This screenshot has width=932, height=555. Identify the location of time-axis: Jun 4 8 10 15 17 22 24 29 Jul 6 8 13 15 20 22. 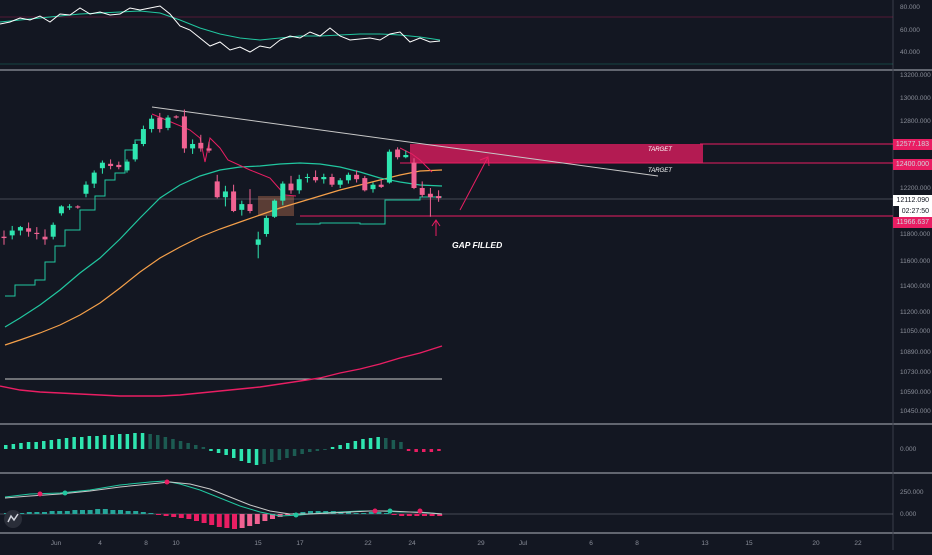
(456, 543).